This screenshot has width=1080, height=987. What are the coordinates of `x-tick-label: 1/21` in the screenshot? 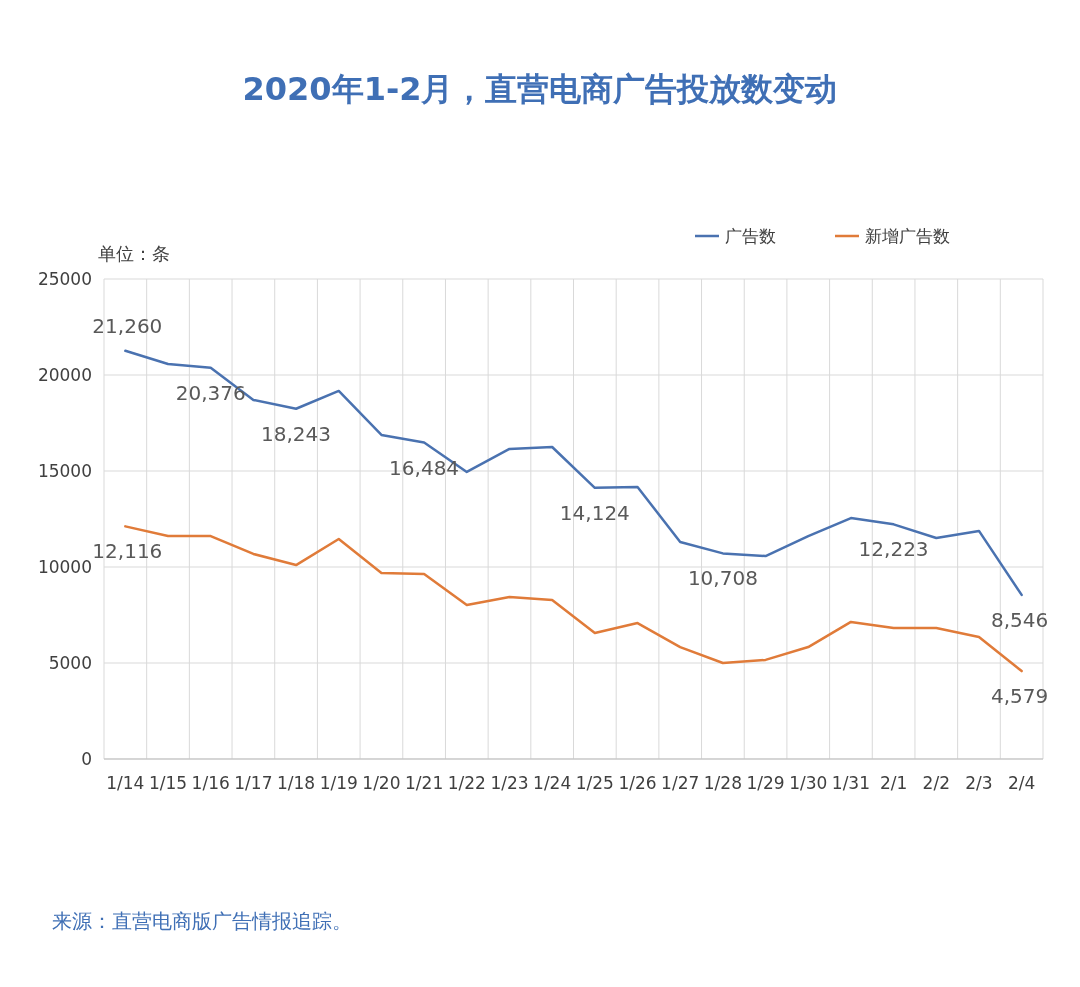 It's located at (424, 783).